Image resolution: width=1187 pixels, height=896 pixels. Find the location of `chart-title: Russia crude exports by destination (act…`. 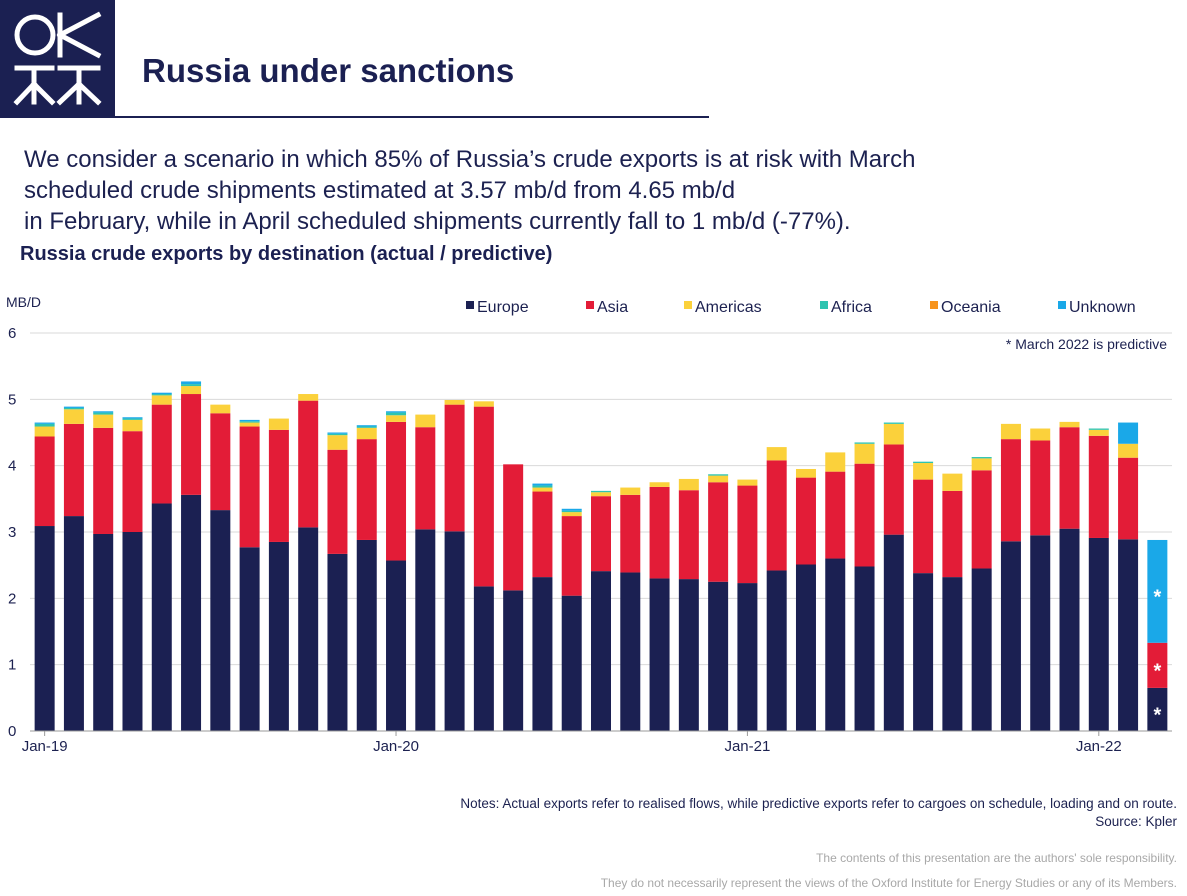

chart-title: Russia crude exports by destination (act… is located at coordinates (286, 254).